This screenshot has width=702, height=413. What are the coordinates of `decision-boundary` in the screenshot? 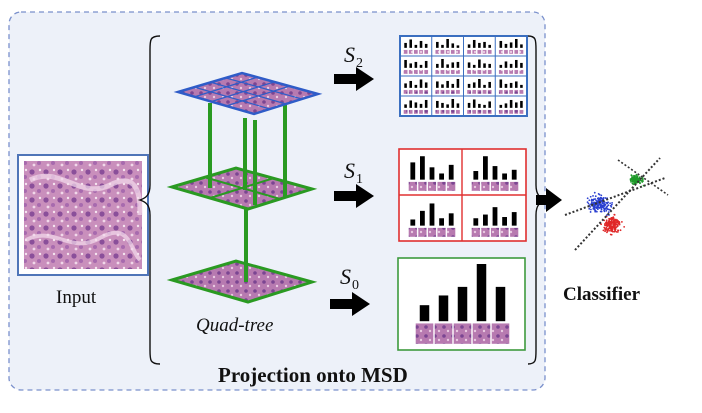 It's located at (617, 204).